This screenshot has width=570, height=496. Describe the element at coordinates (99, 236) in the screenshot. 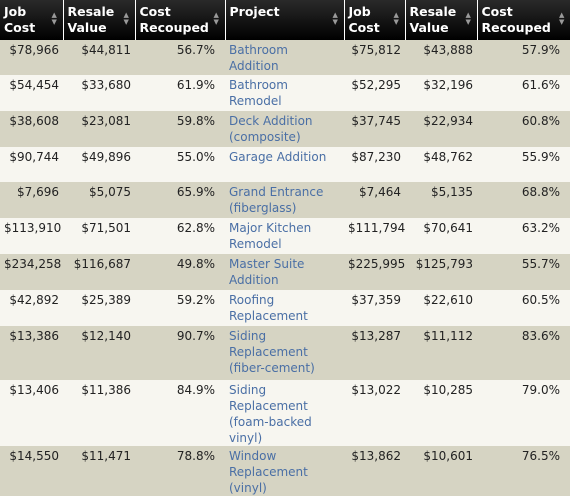

I see `resale-value-cell: $71,501` at that location.